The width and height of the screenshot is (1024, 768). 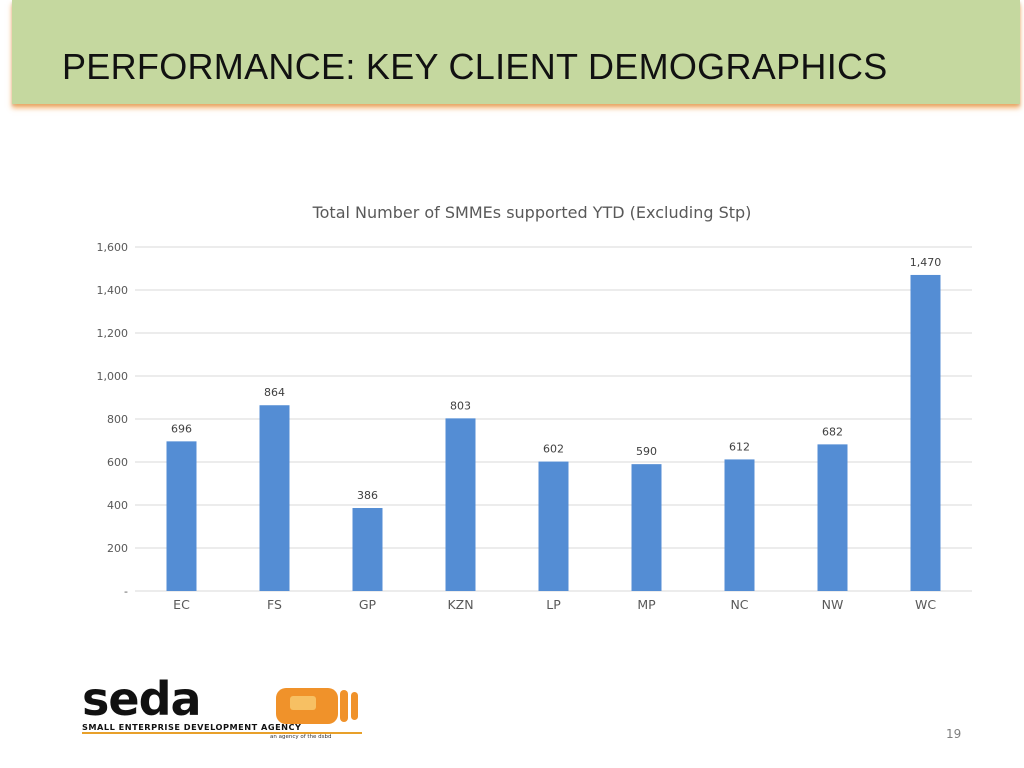 I want to click on x-tick-label-mp: MP, so click(x=646, y=604).